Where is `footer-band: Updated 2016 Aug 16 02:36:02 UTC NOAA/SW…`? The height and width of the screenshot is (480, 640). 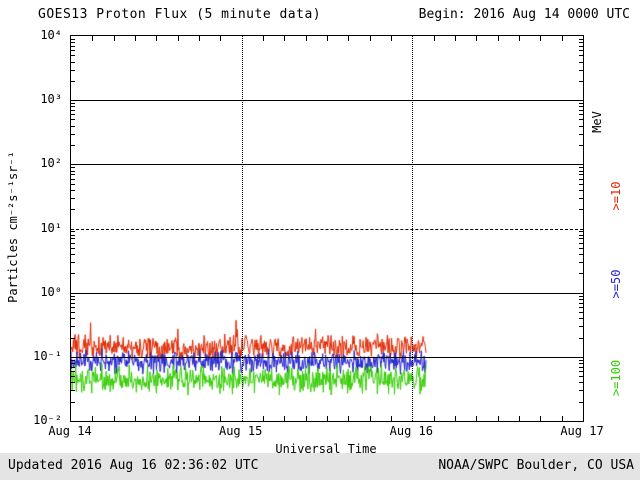
footer-band: Updated 2016 Aug 16 02:36:02 UTC NOAA/SW… is located at coordinates (320, 466).